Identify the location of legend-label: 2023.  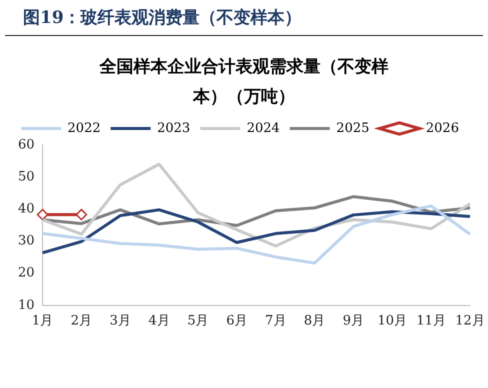
(173, 128).